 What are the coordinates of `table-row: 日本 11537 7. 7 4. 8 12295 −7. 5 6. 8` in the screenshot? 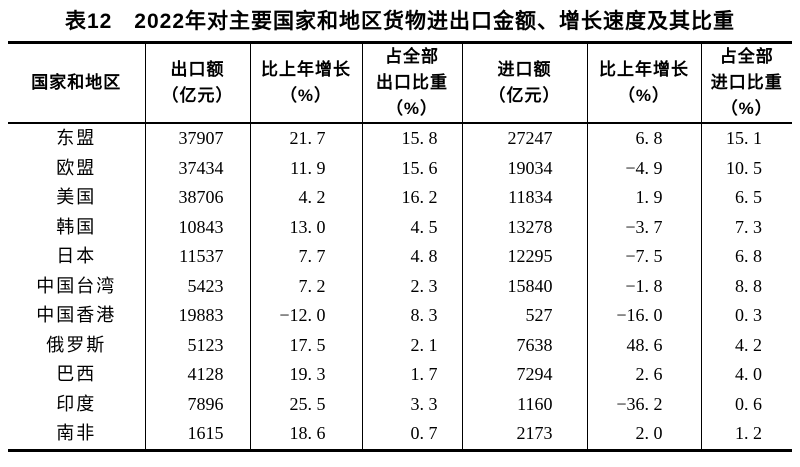 It's located at (400, 257).